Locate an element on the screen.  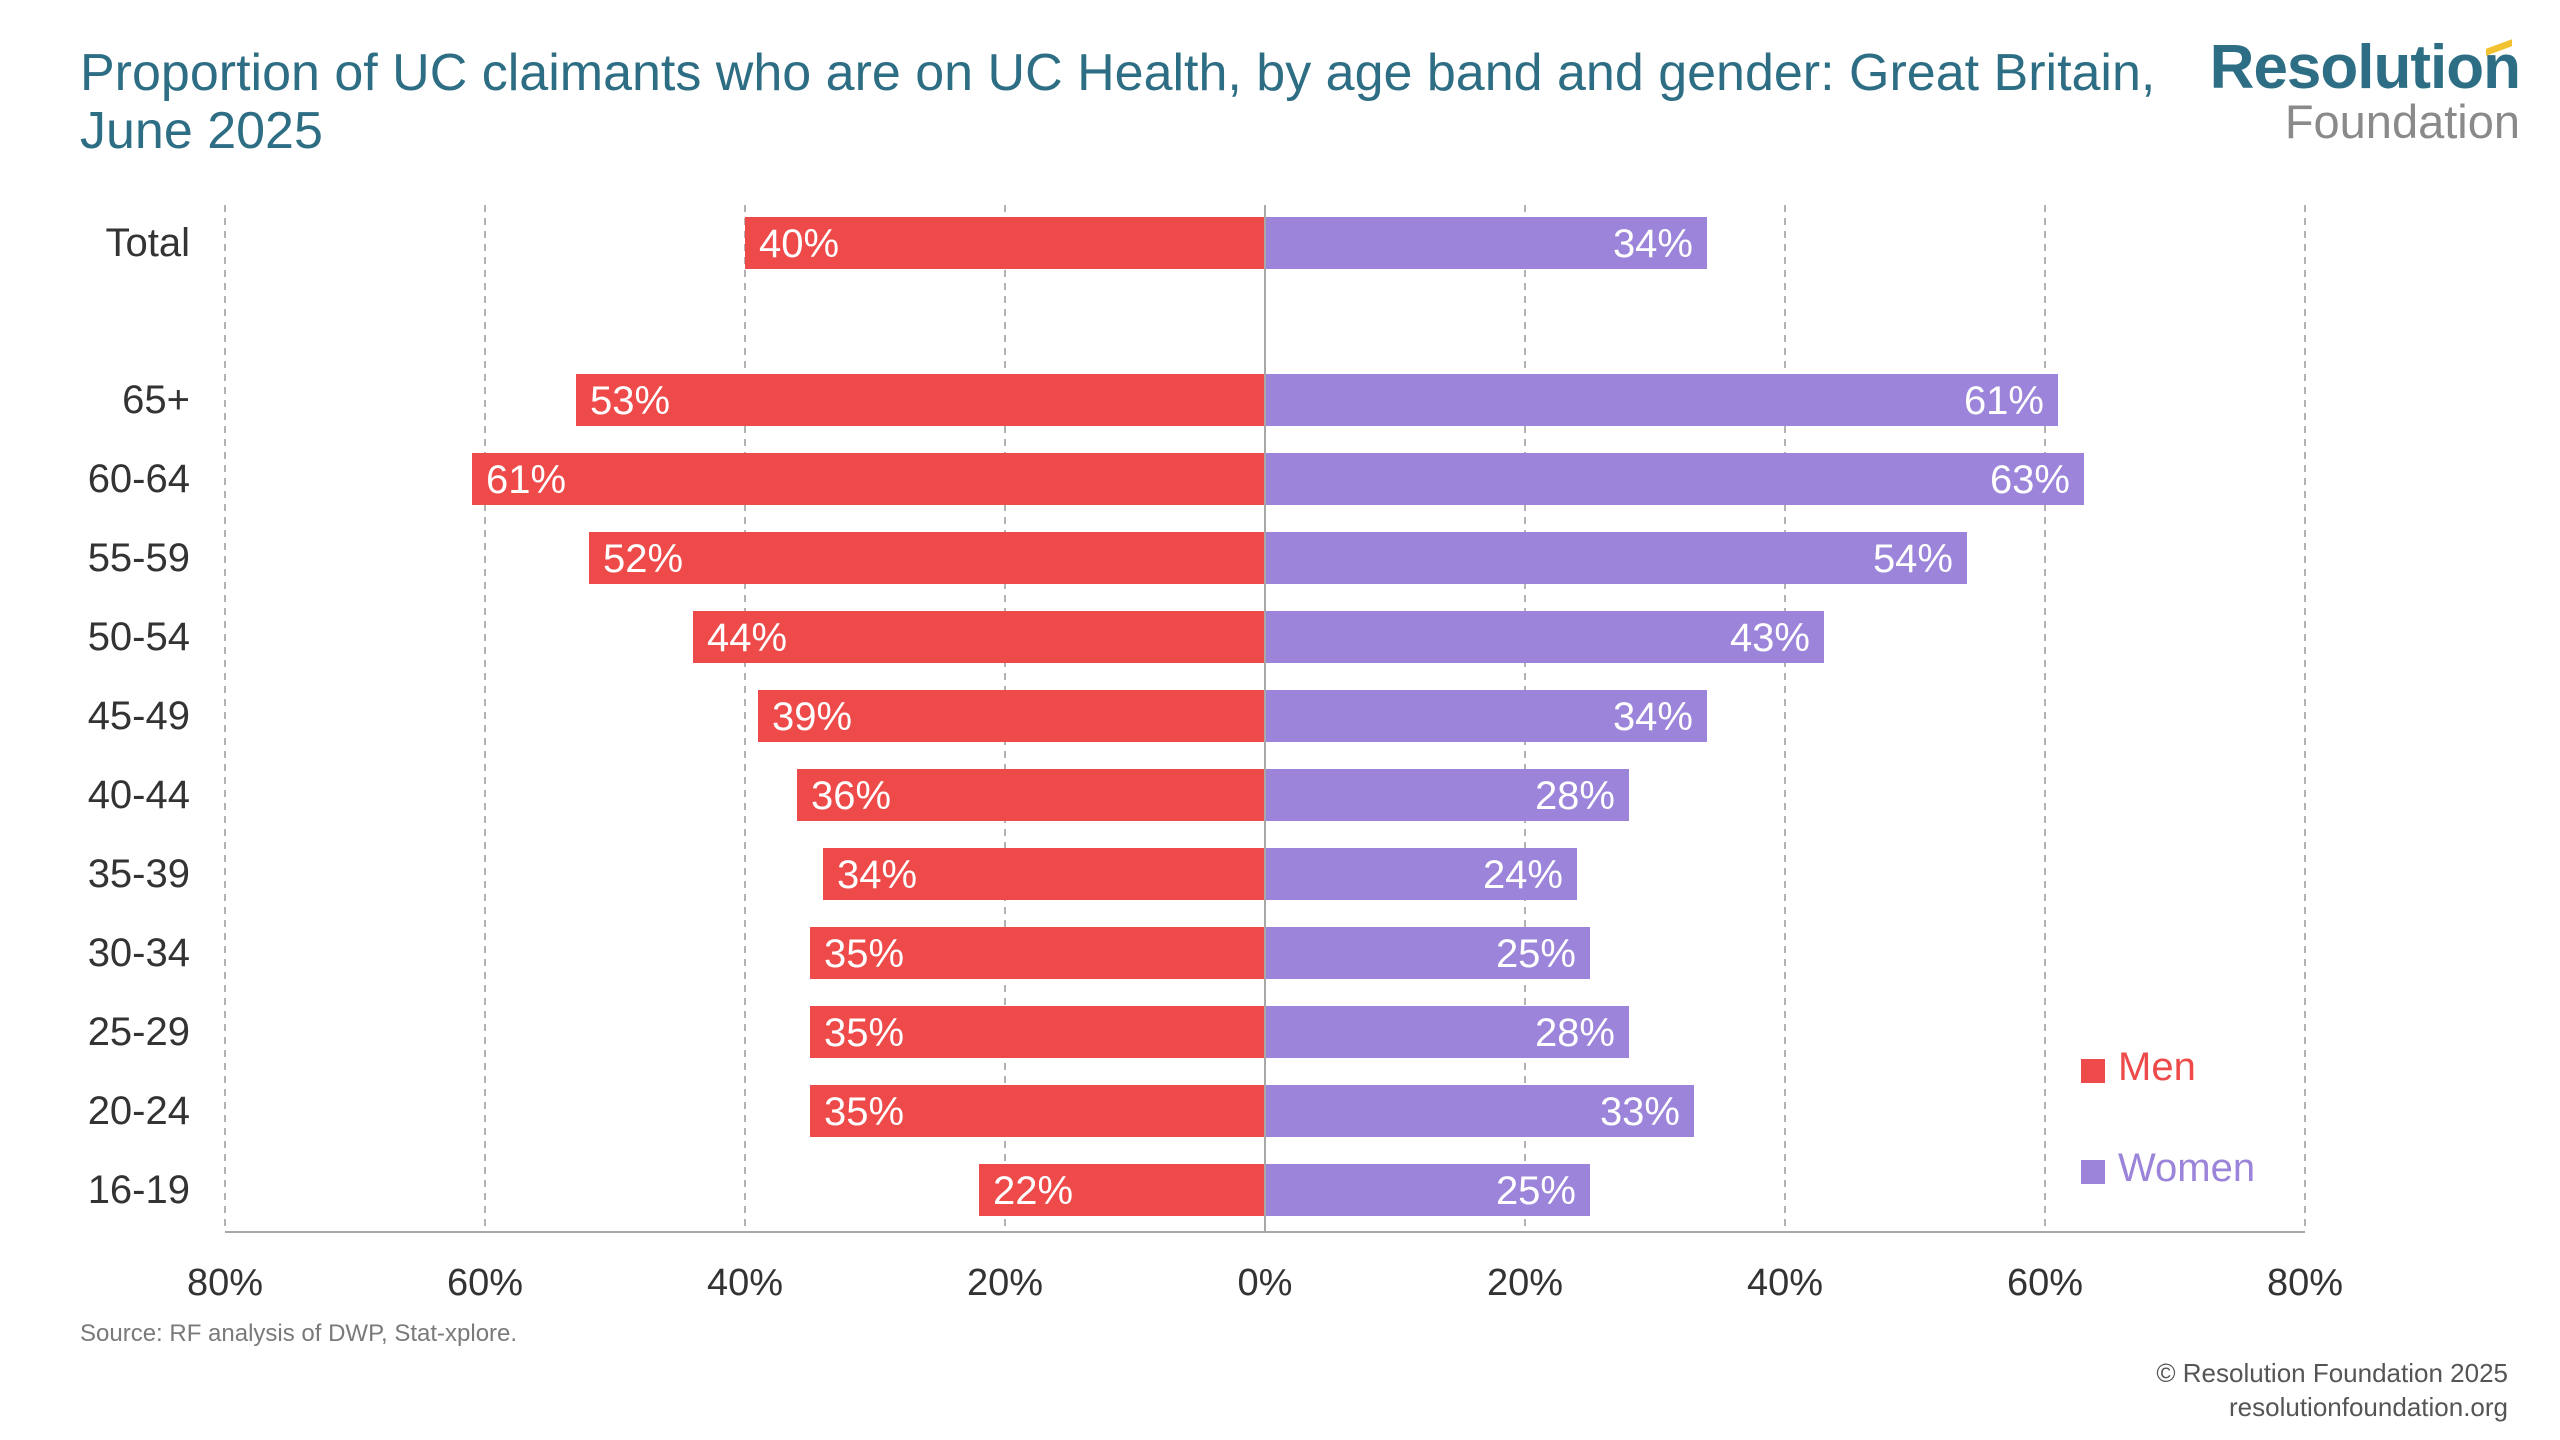
category-label: 16-19 is located at coordinates (139, 1190).